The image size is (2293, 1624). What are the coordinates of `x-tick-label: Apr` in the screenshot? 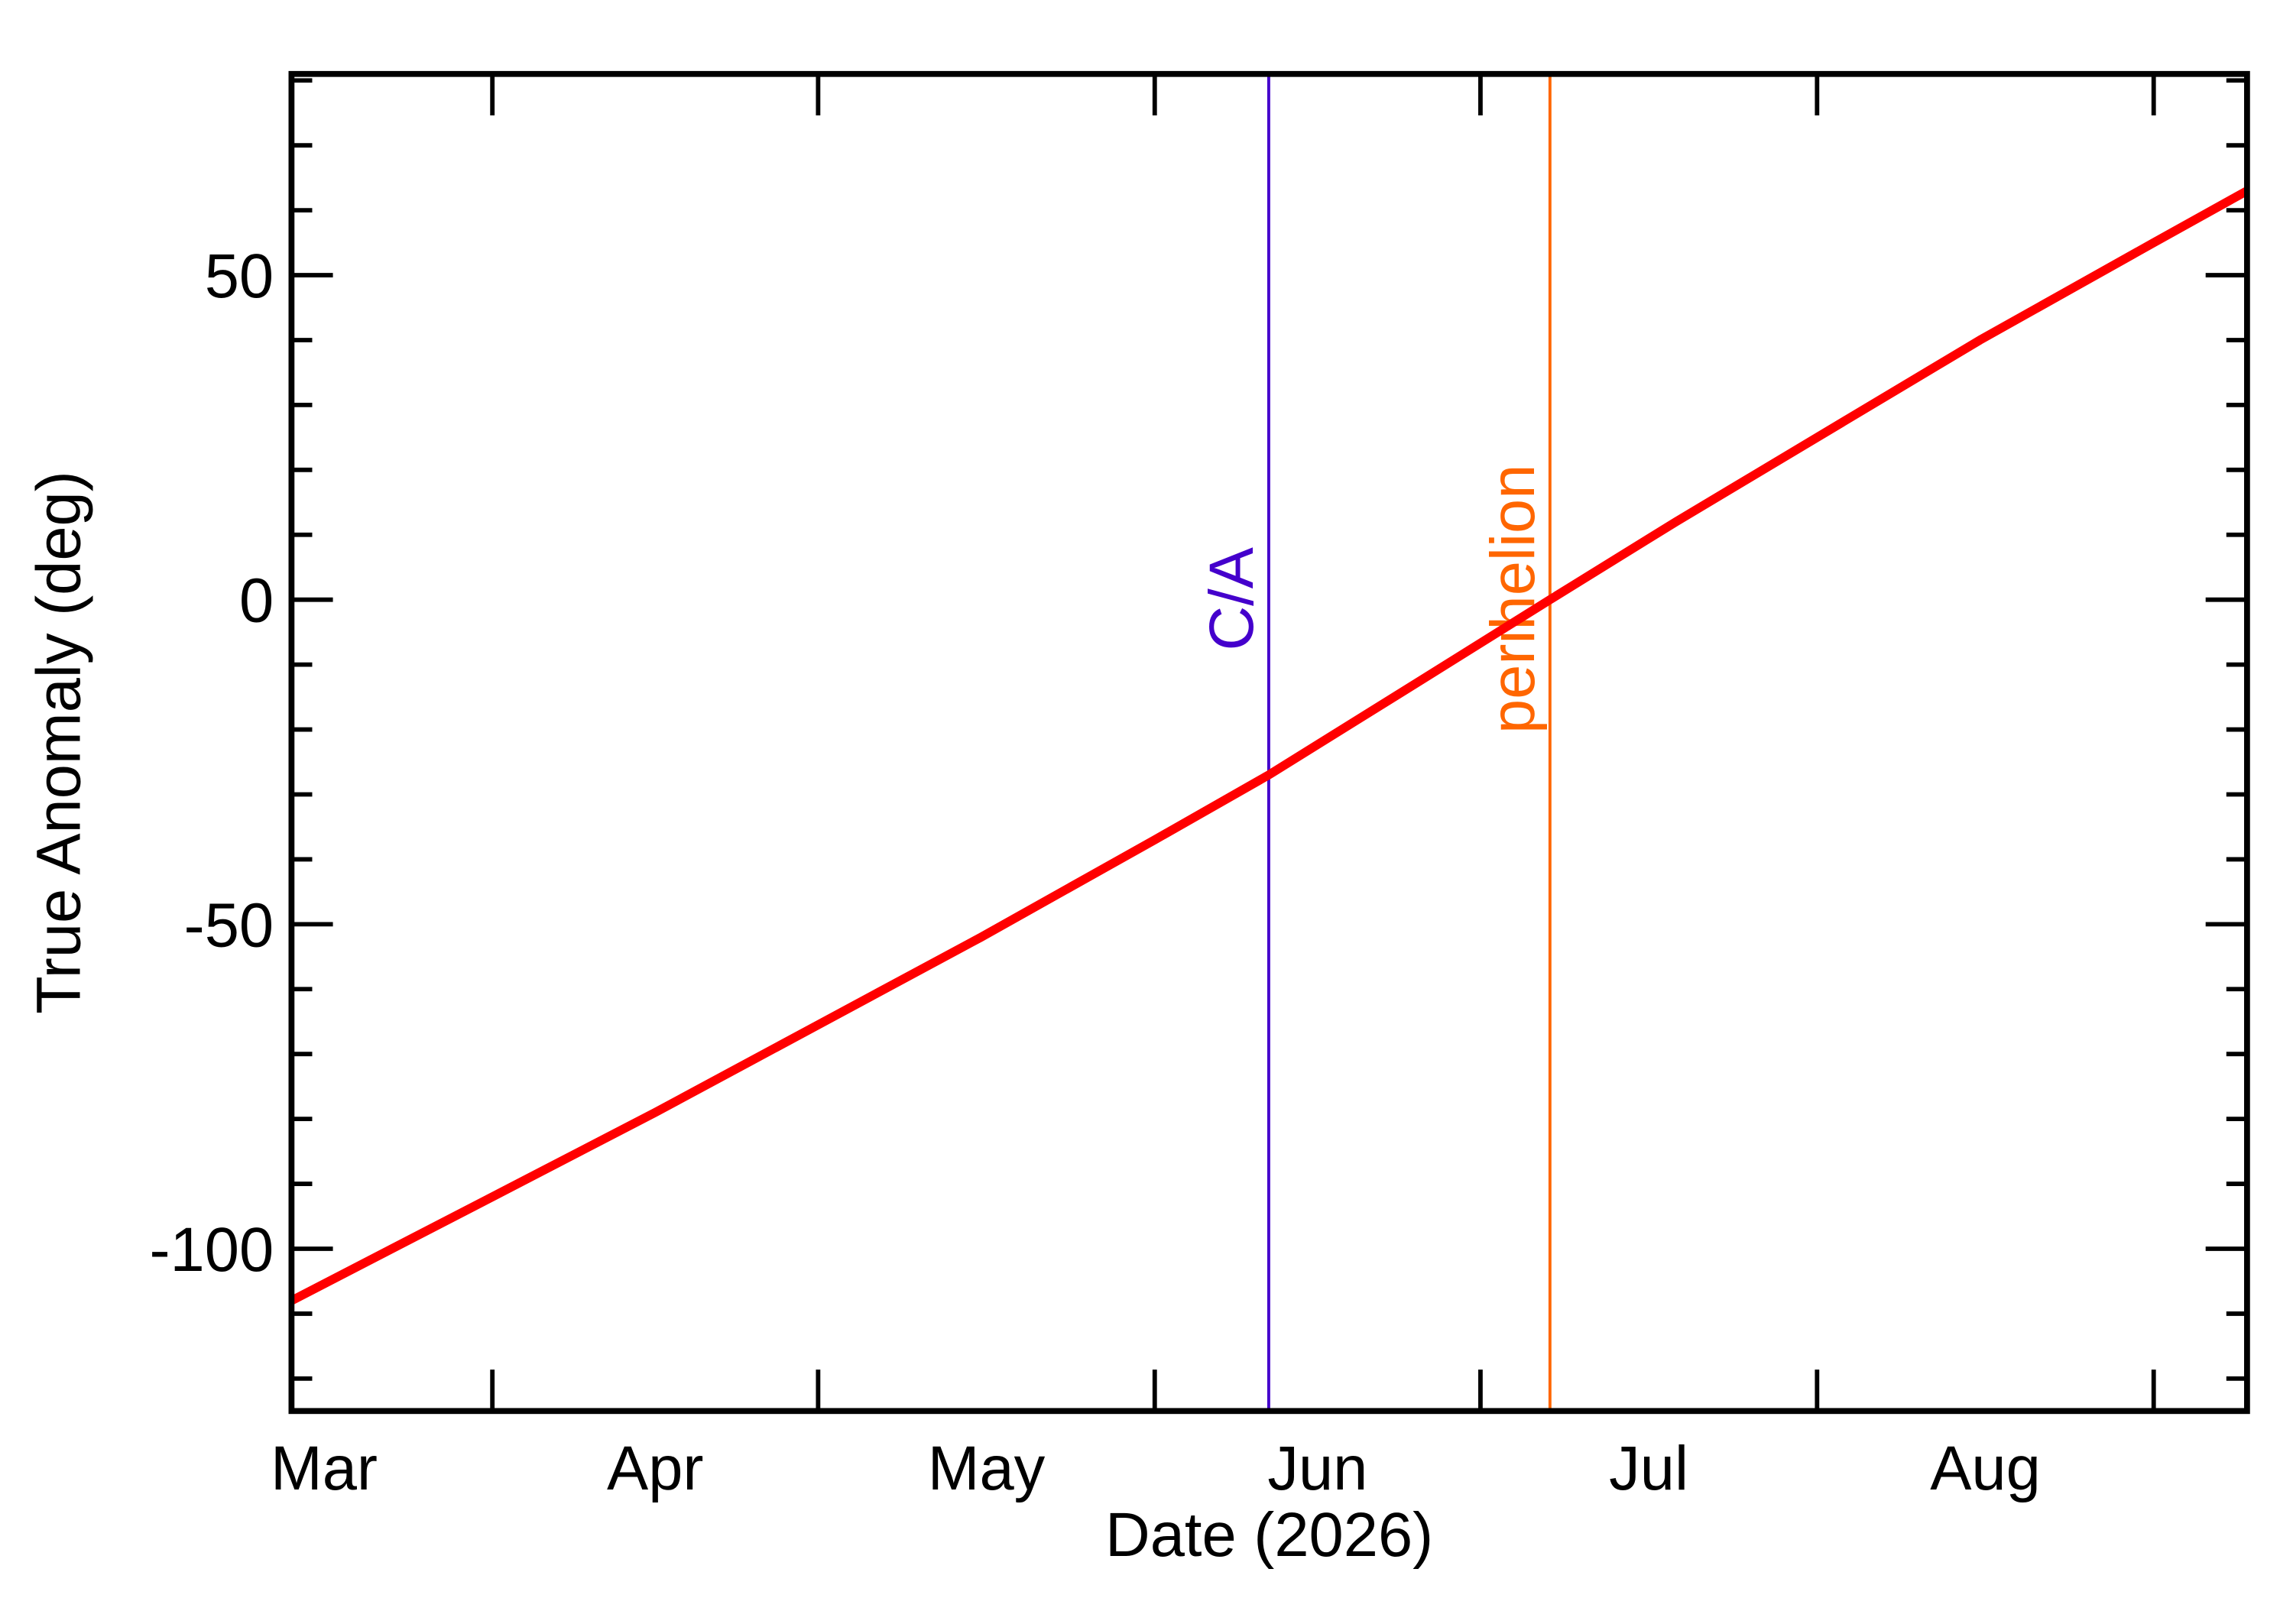 It's located at (655, 1468).